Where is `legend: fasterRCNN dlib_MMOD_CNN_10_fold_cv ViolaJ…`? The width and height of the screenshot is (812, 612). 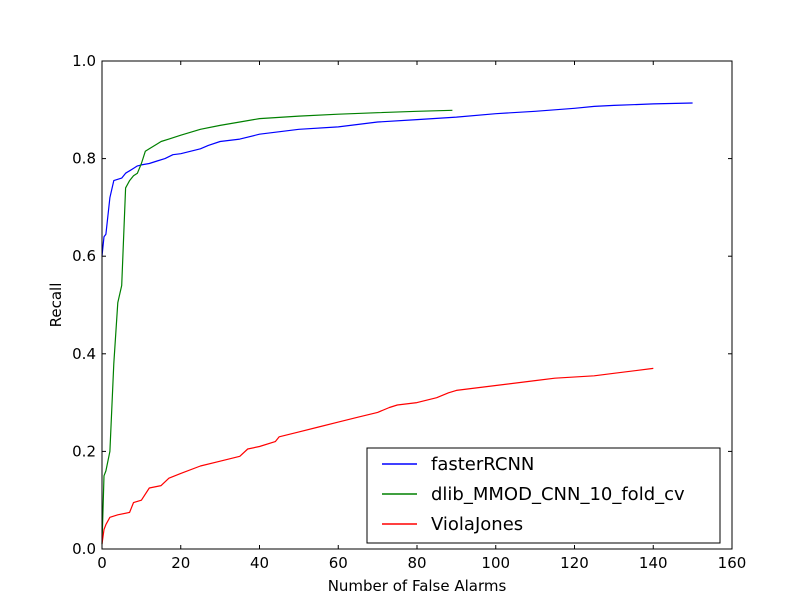 legend: fasterRCNN dlib_MMOD_CNN_10_fold_cv ViolaJ… is located at coordinates (543, 495).